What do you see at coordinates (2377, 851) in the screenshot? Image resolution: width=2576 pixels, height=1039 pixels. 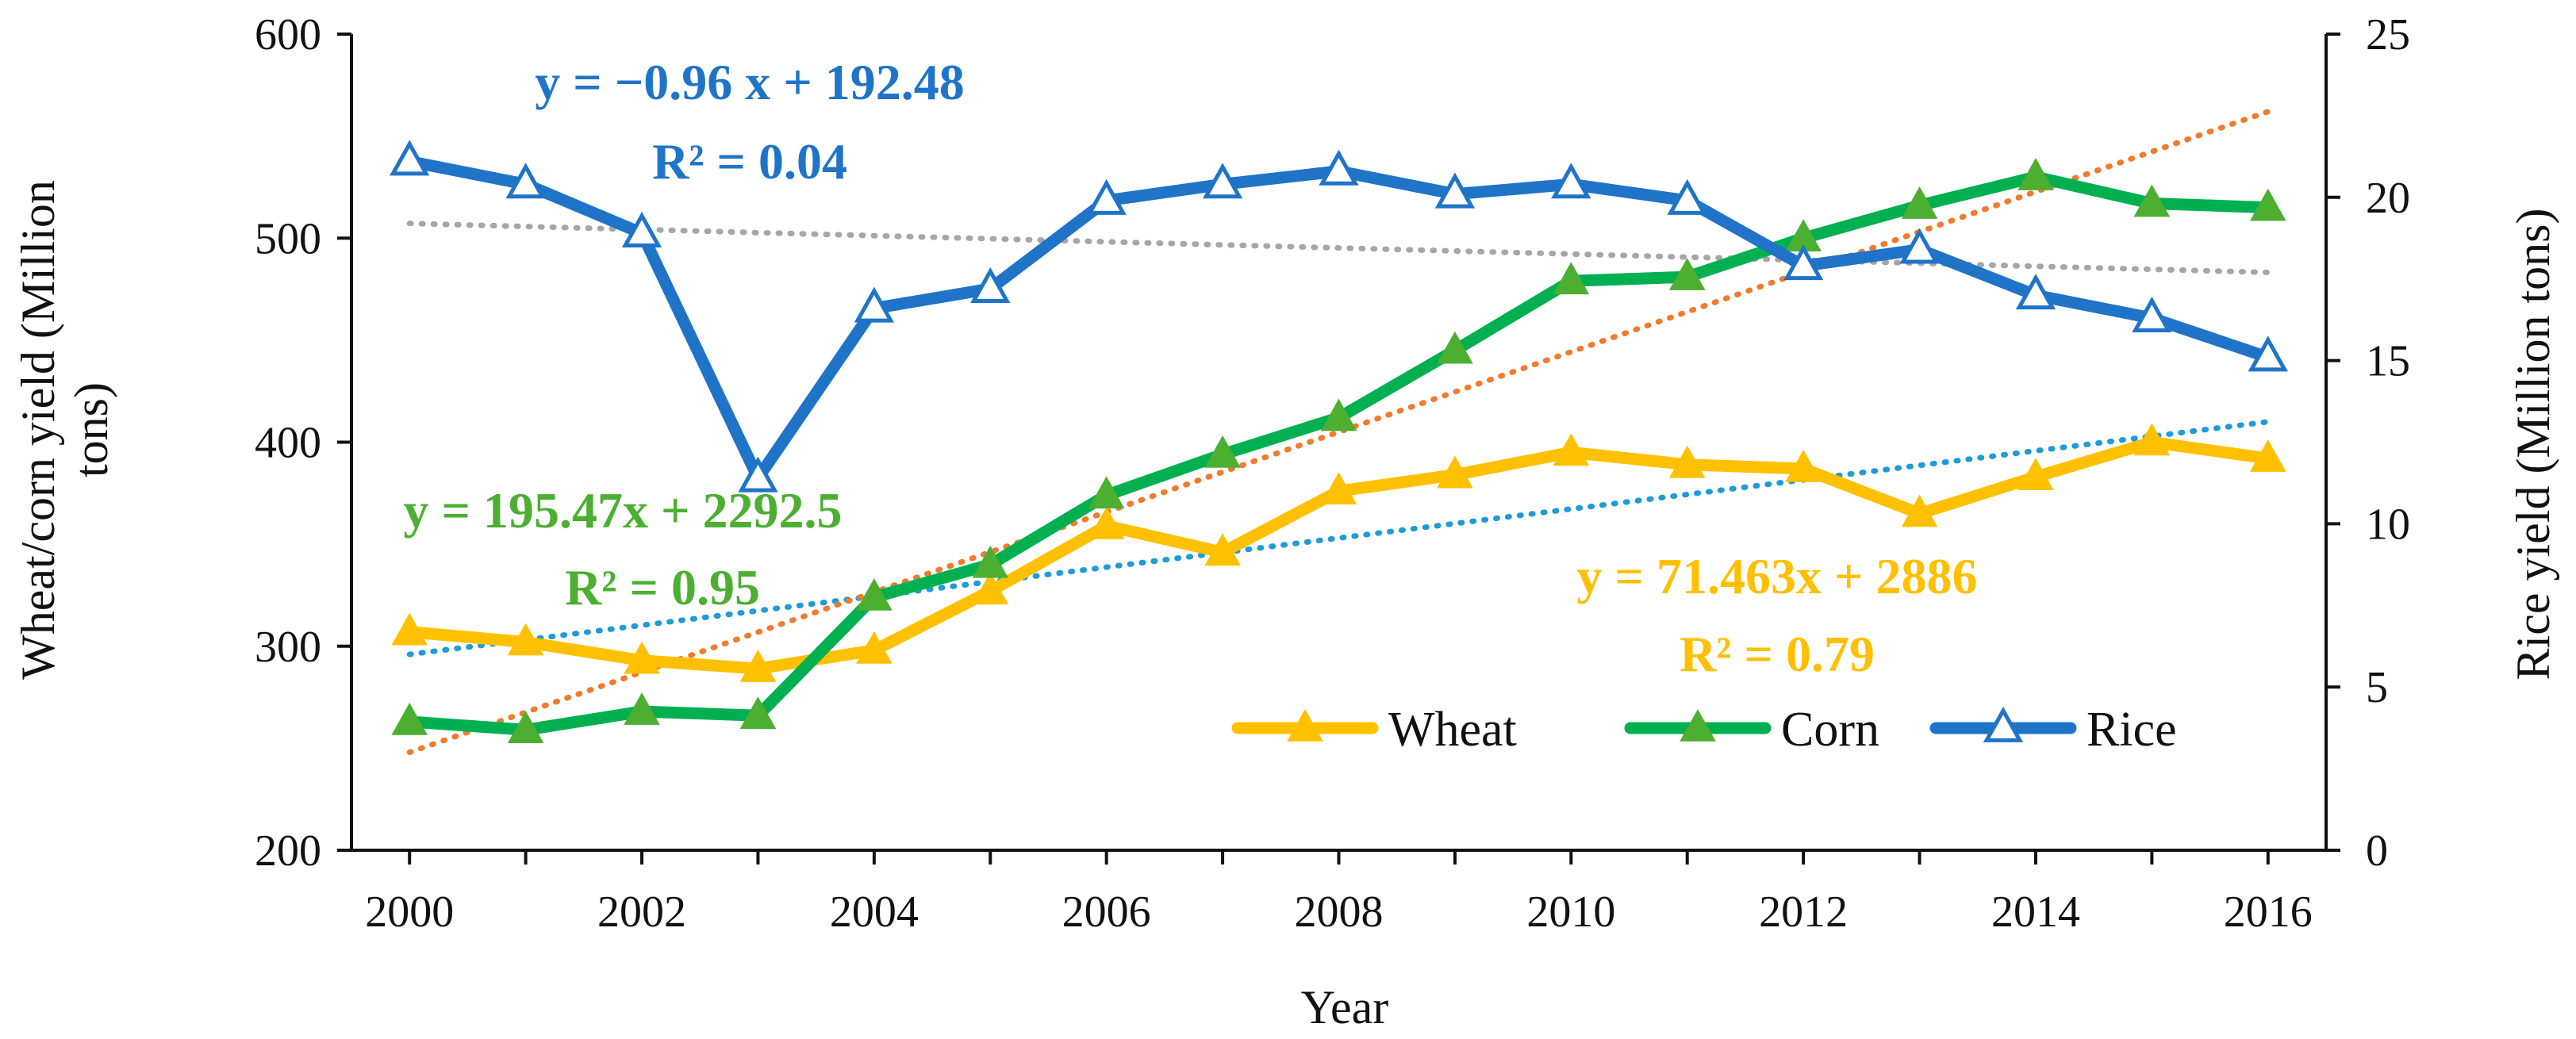 I see `y2-tick-label: 0` at bounding box center [2377, 851].